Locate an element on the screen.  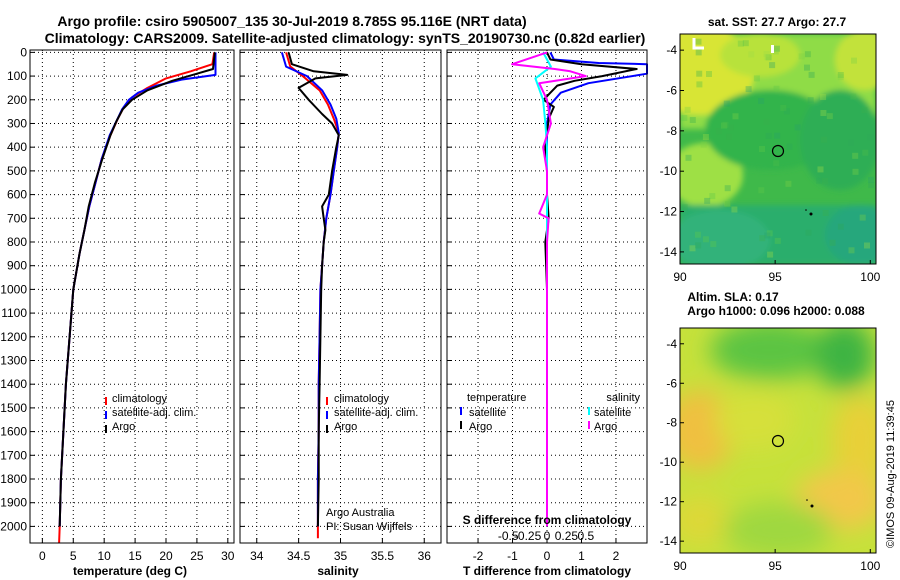
difference-xtick-label: -1 is located at coordinates (512, 556).